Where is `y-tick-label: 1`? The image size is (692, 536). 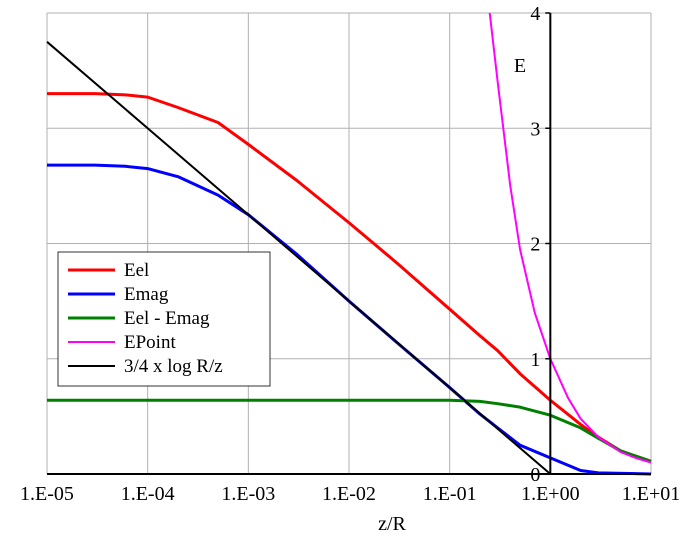
y-tick-label: 1 is located at coordinates (535, 360).